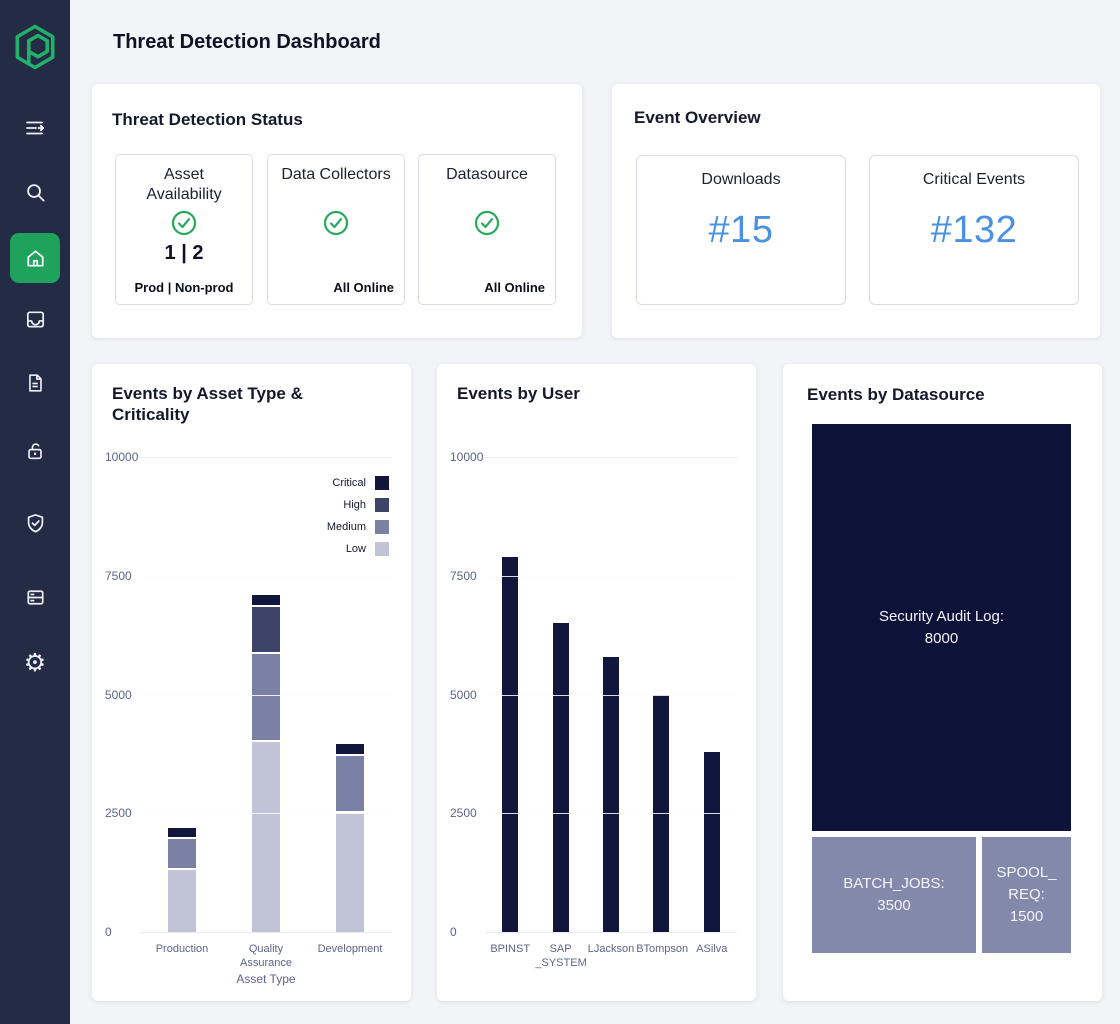 Image resolution: width=1120 pixels, height=1024 pixels. Describe the element at coordinates (896, 394) in the screenshot. I see `chart-title: Events by Datasource` at that location.